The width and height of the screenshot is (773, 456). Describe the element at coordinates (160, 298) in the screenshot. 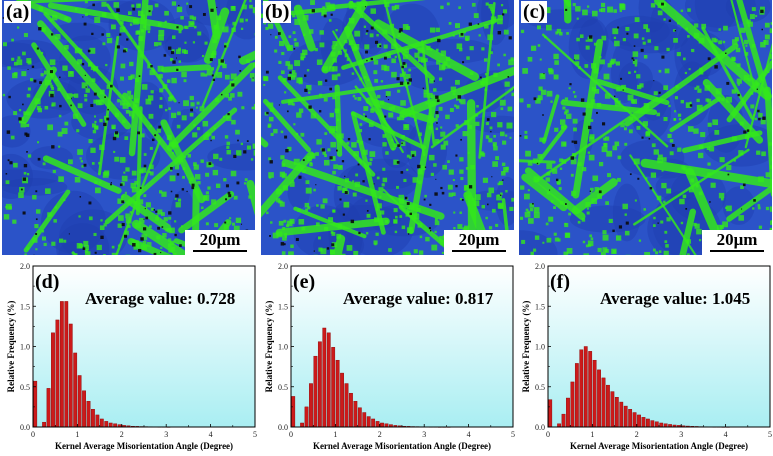

I see `average-value-annotation: Average value: 0.728` at that location.